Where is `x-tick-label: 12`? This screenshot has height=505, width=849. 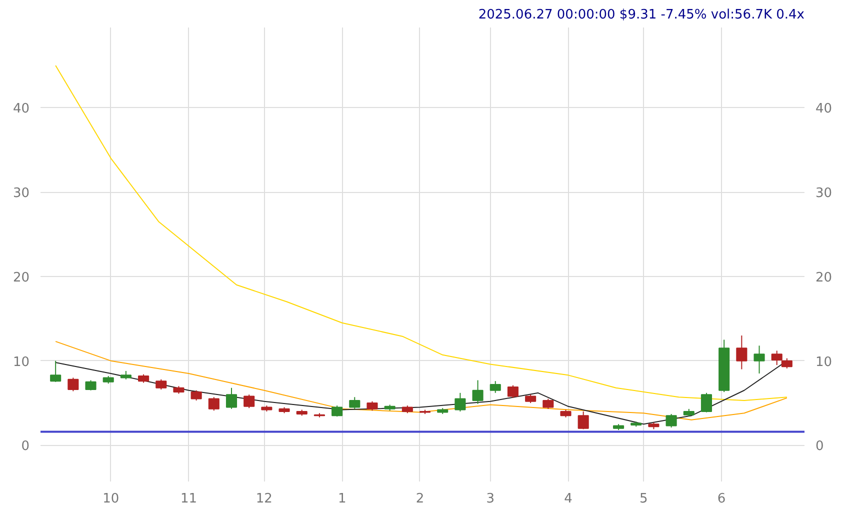
x-tick-label: 12 is located at coordinates (264, 498).